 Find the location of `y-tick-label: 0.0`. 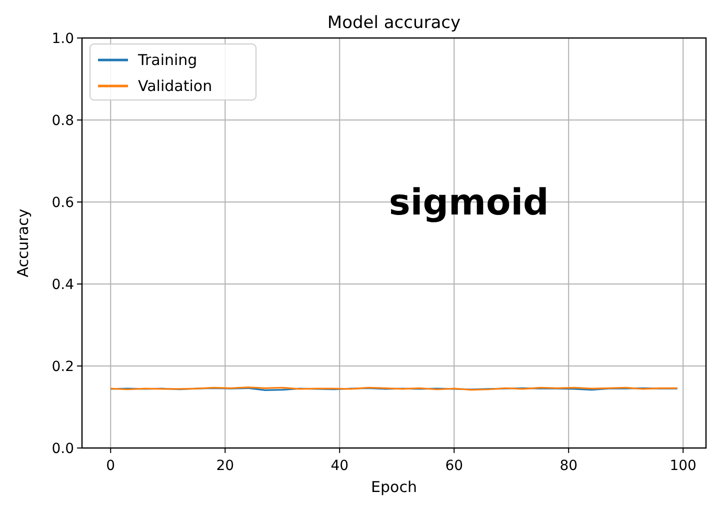

y-tick-label: 0.0 is located at coordinates (63, 449).